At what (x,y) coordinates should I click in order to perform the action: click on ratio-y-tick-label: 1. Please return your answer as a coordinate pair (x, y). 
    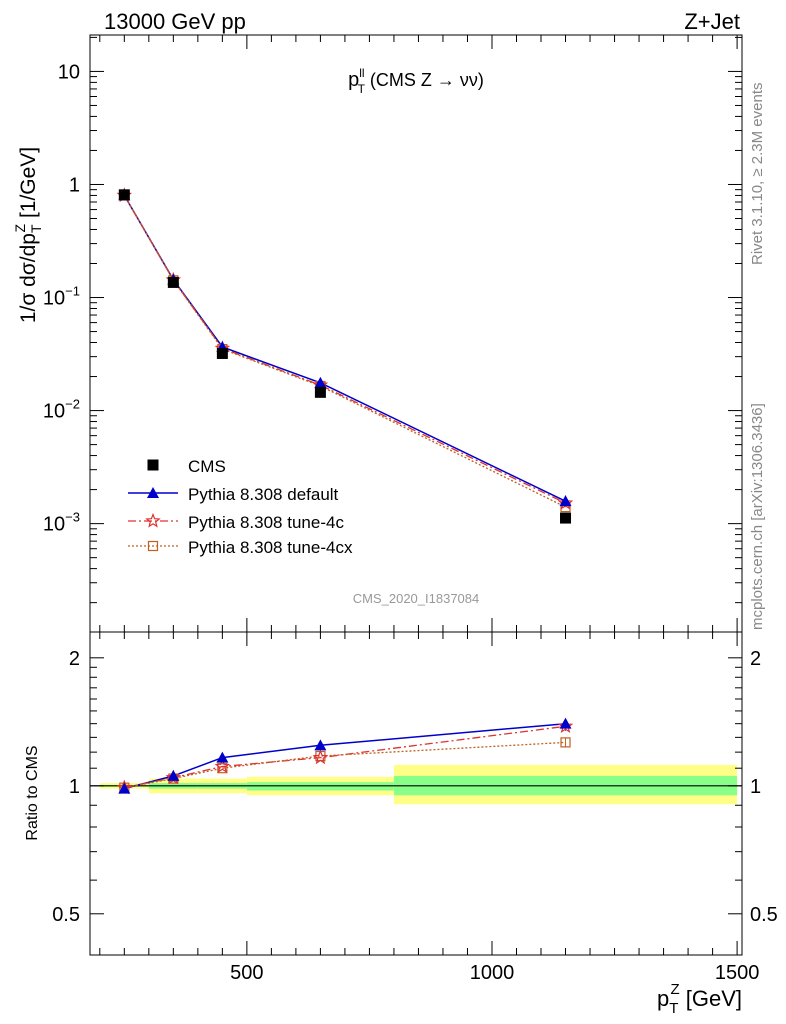
    Looking at the image, I should click on (74, 787).